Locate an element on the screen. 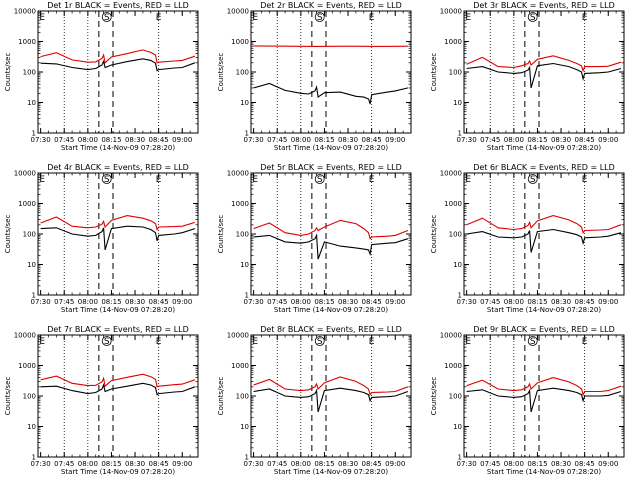 Image resolution: width=640 pixels, height=484 pixels. panel-title: Det 7r BLACK = Events, RED = LLD is located at coordinates (118, 329).